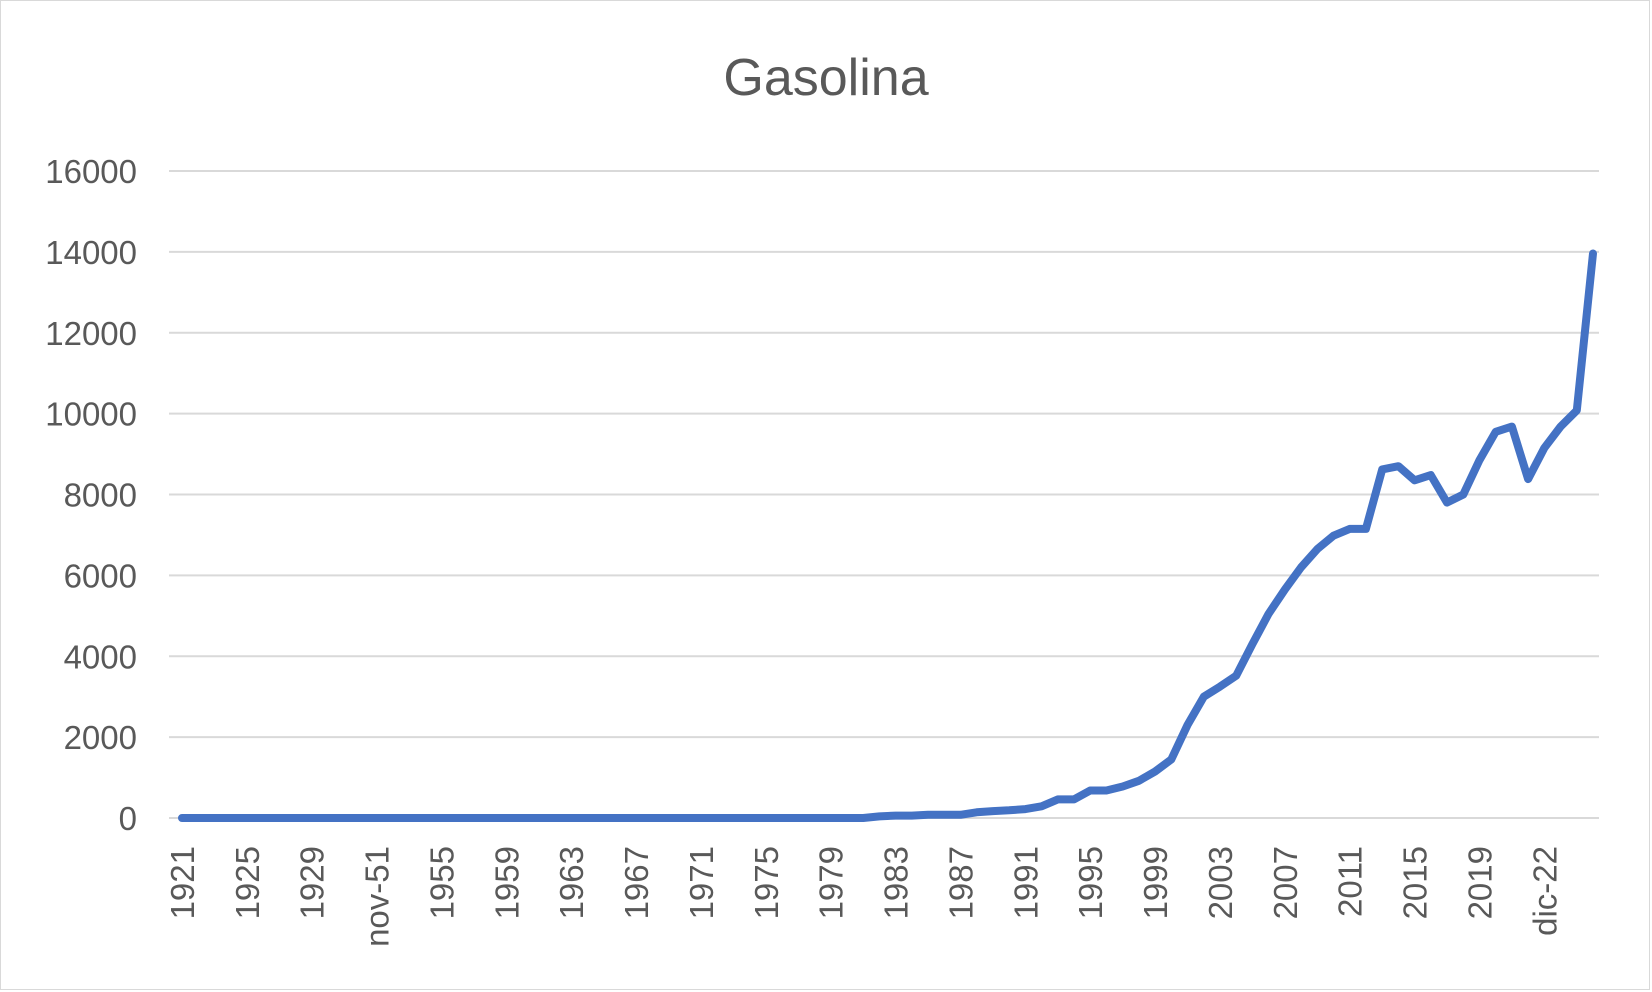  I want to click on x-tick-label: 1991, so click(1025, 882).